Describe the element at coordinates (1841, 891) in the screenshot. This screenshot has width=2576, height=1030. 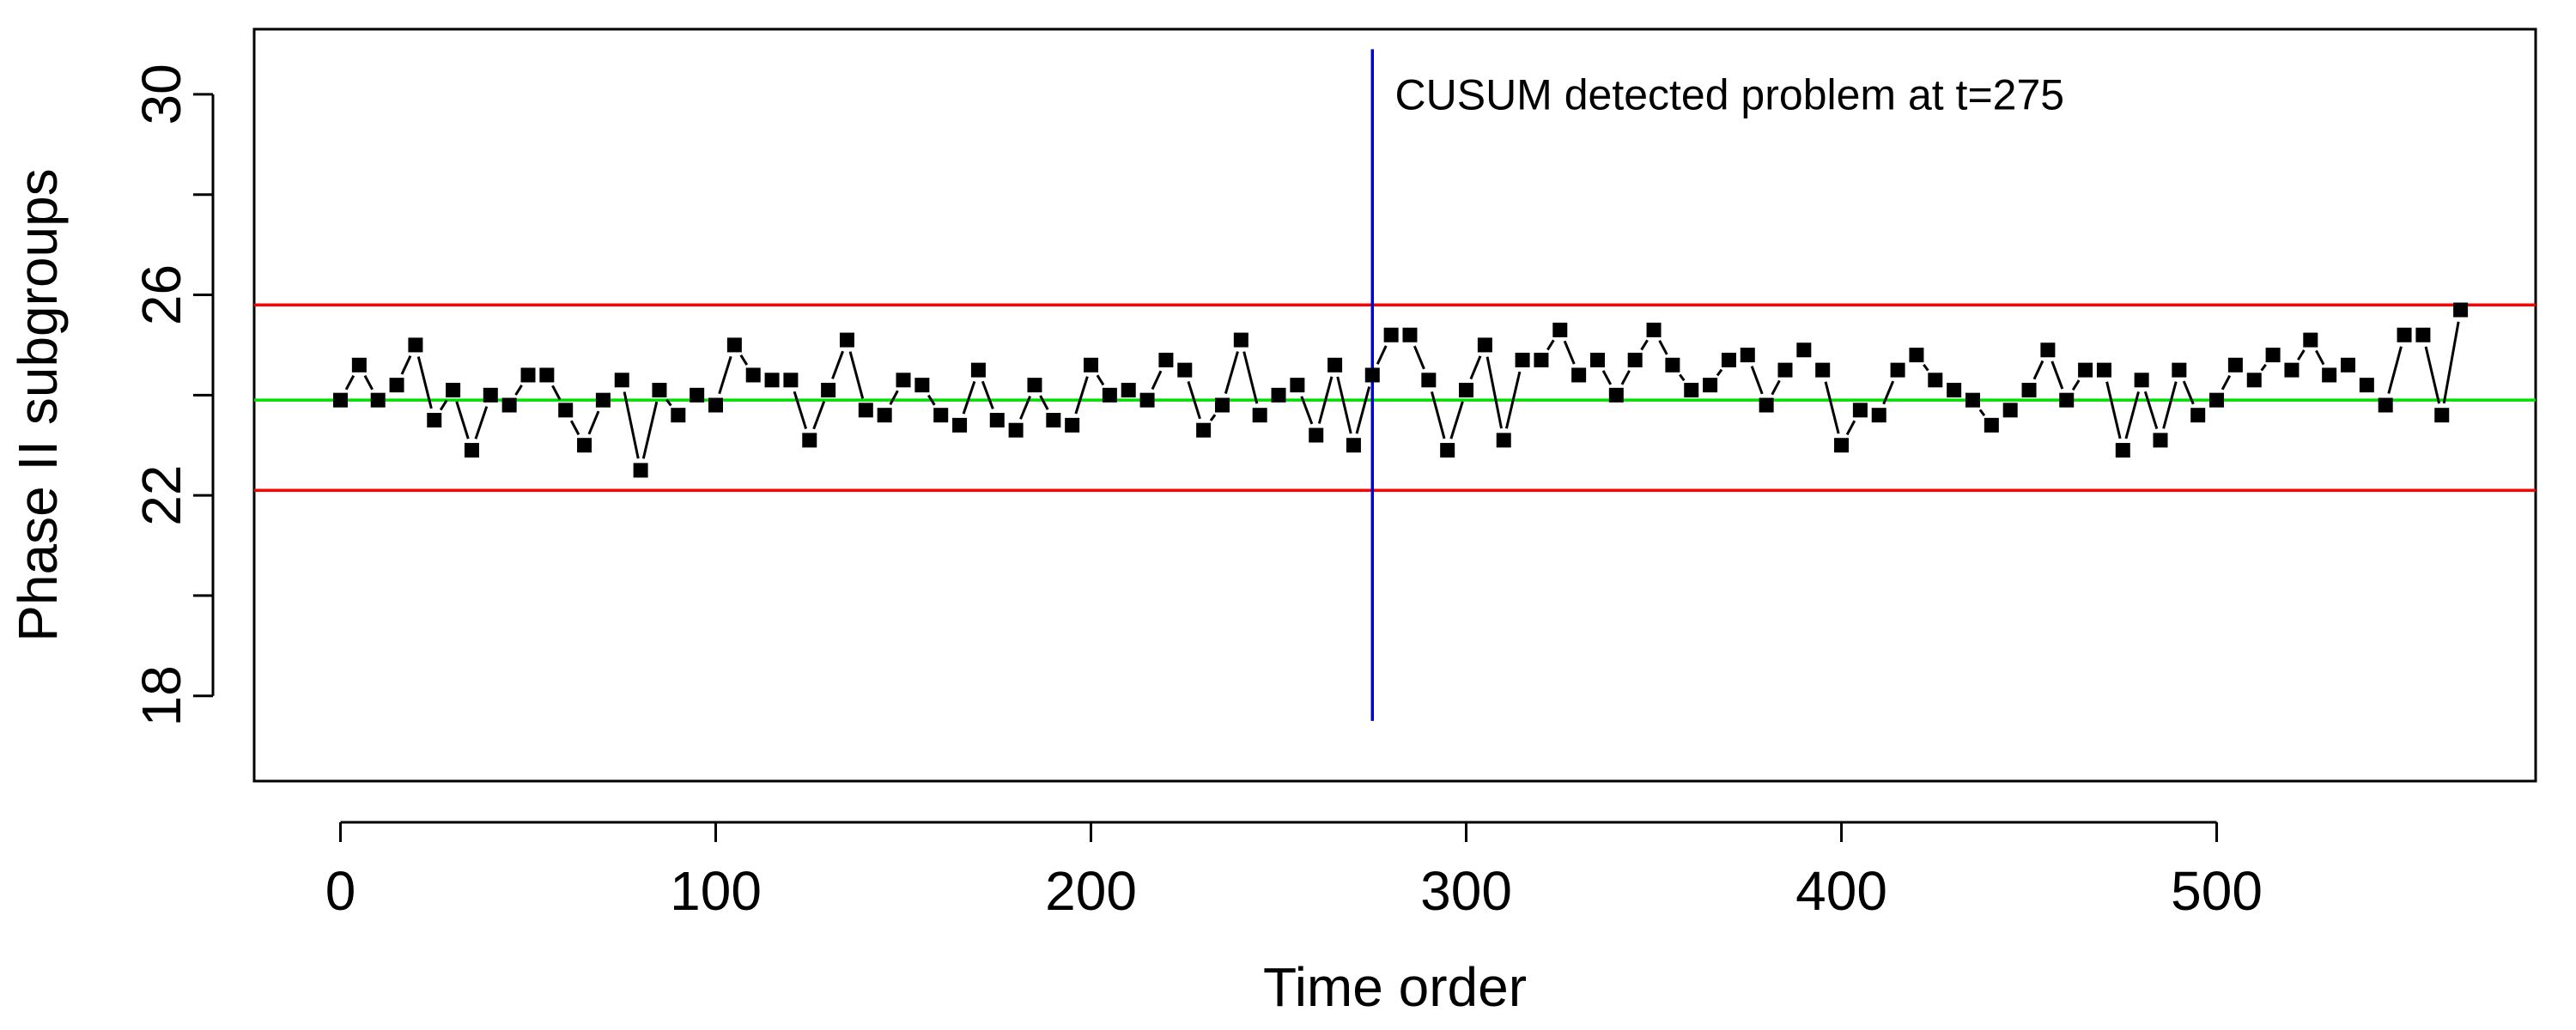
I see `x-tick-label: 400` at that location.